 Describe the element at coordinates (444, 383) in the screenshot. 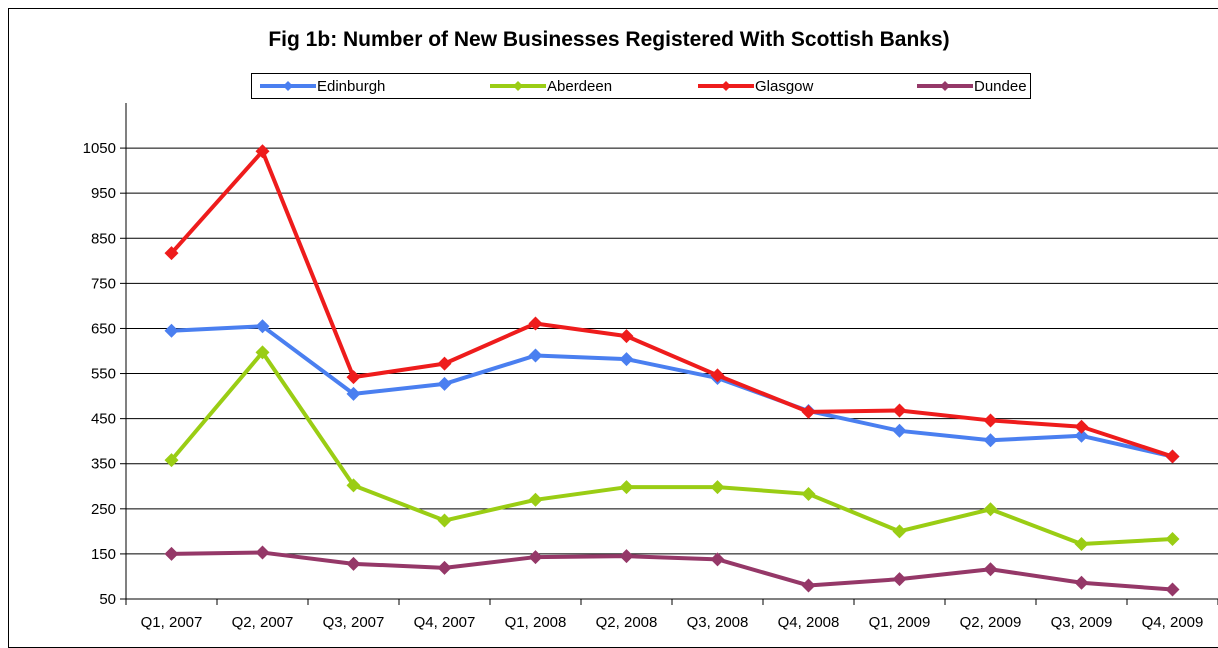

I see `point-edinburgh-q4-2007` at that location.